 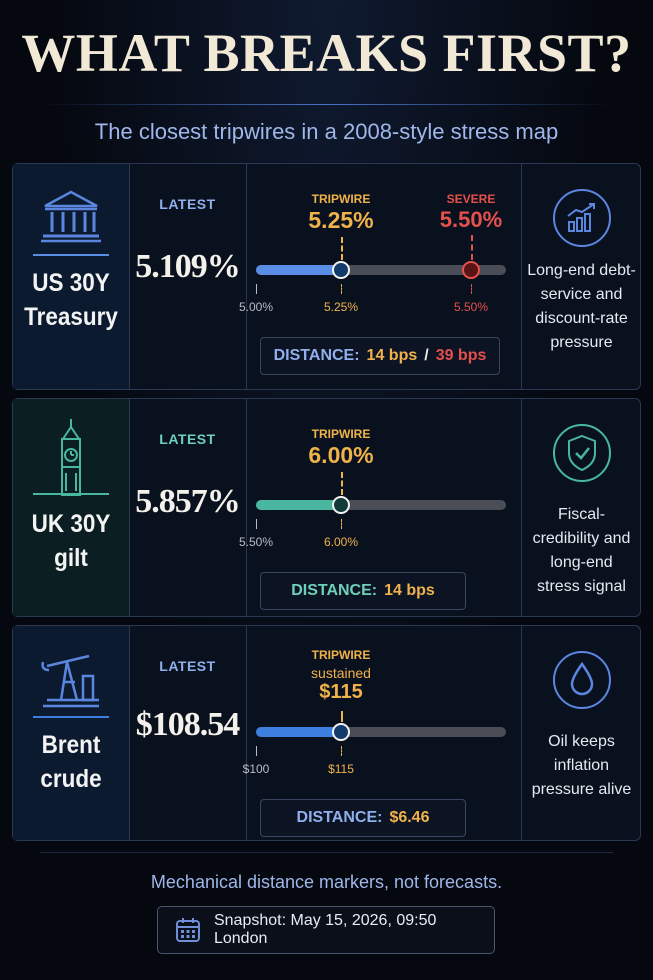 I want to click on scale-label: 6.00%, so click(x=341, y=542).